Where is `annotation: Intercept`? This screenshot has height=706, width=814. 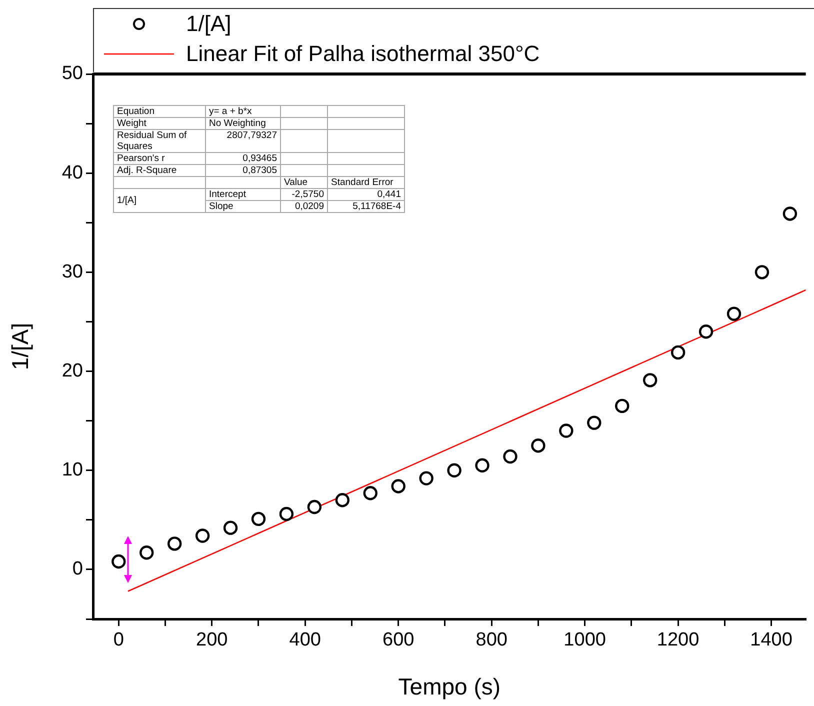
annotation: Intercept is located at coordinates (243, 194).